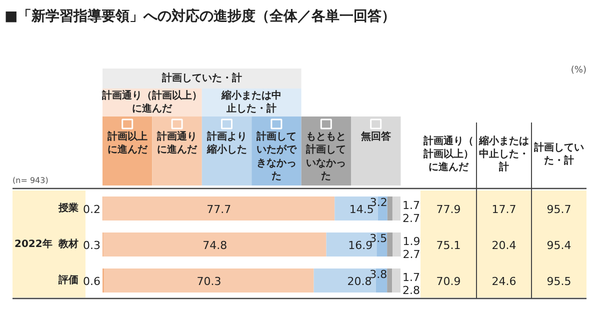  What do you see at coordinates (448, 209) in the screenshot?
I see `text: 77.9` at bounding box center [448, 209].